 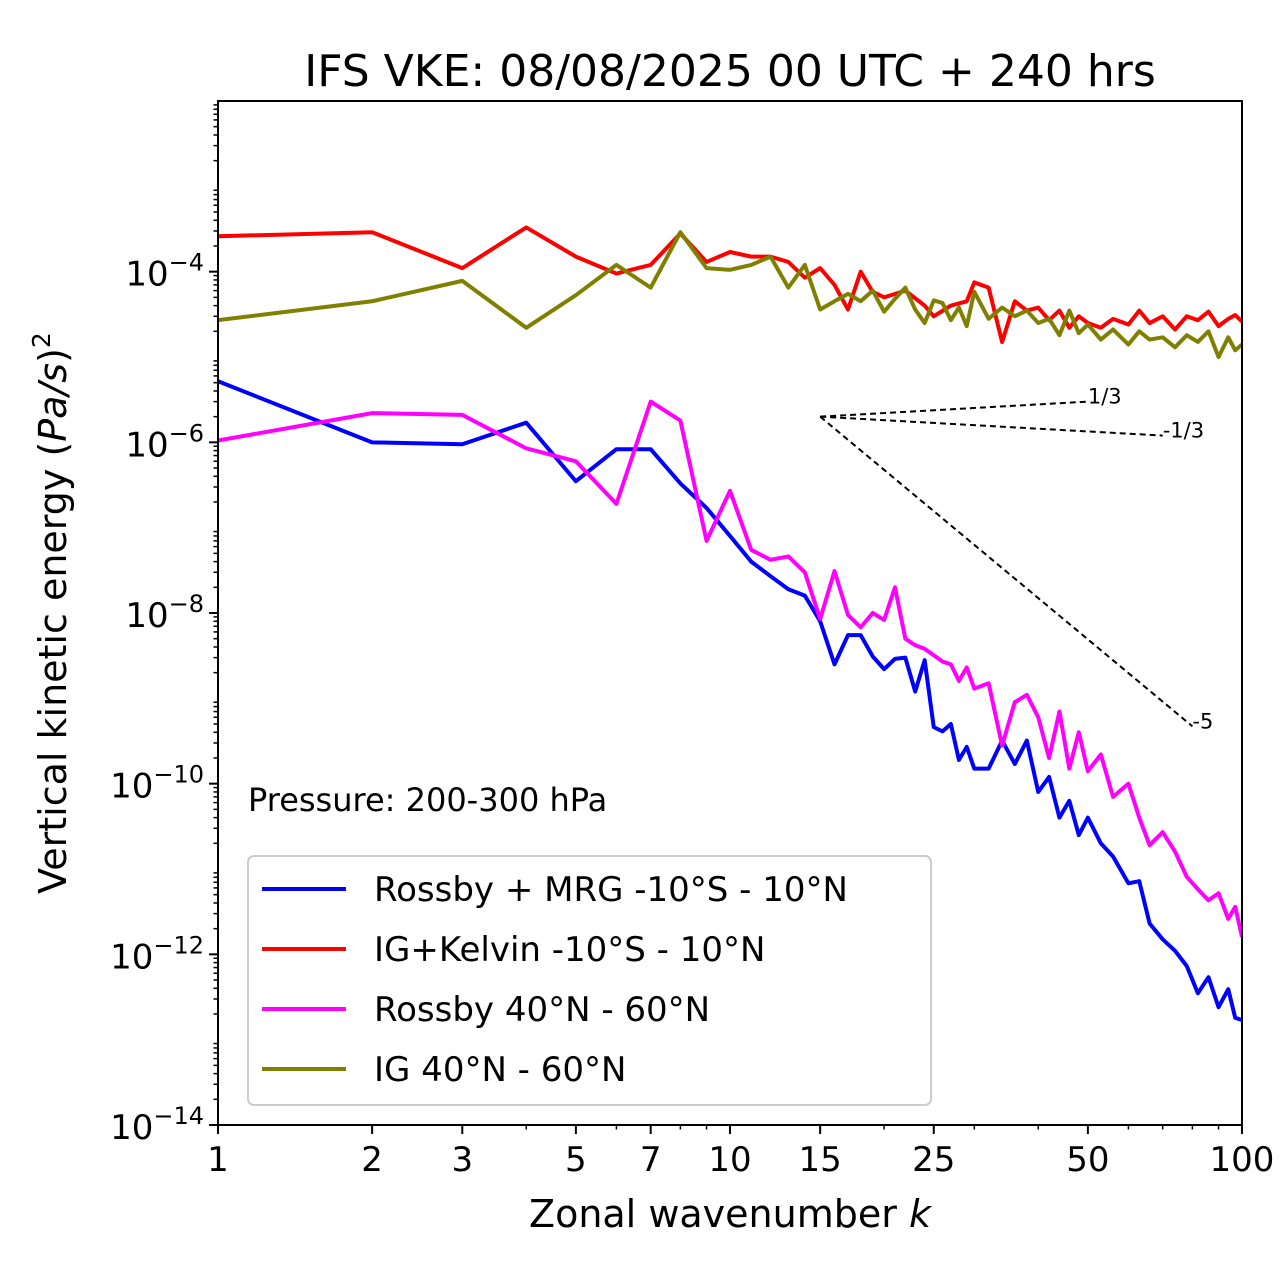 I want to click on x-tick-label: 2, so click(x=372, y=1160).